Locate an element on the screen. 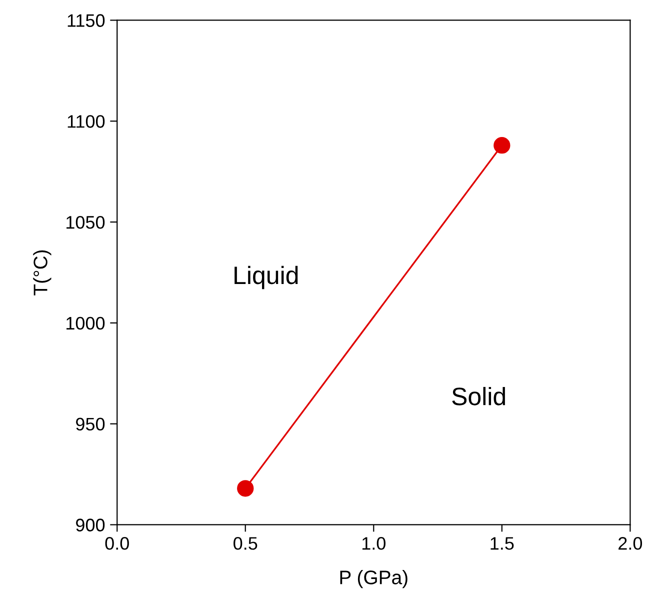  x-tick-label: 1.5 is located at coordinates (502, 543).